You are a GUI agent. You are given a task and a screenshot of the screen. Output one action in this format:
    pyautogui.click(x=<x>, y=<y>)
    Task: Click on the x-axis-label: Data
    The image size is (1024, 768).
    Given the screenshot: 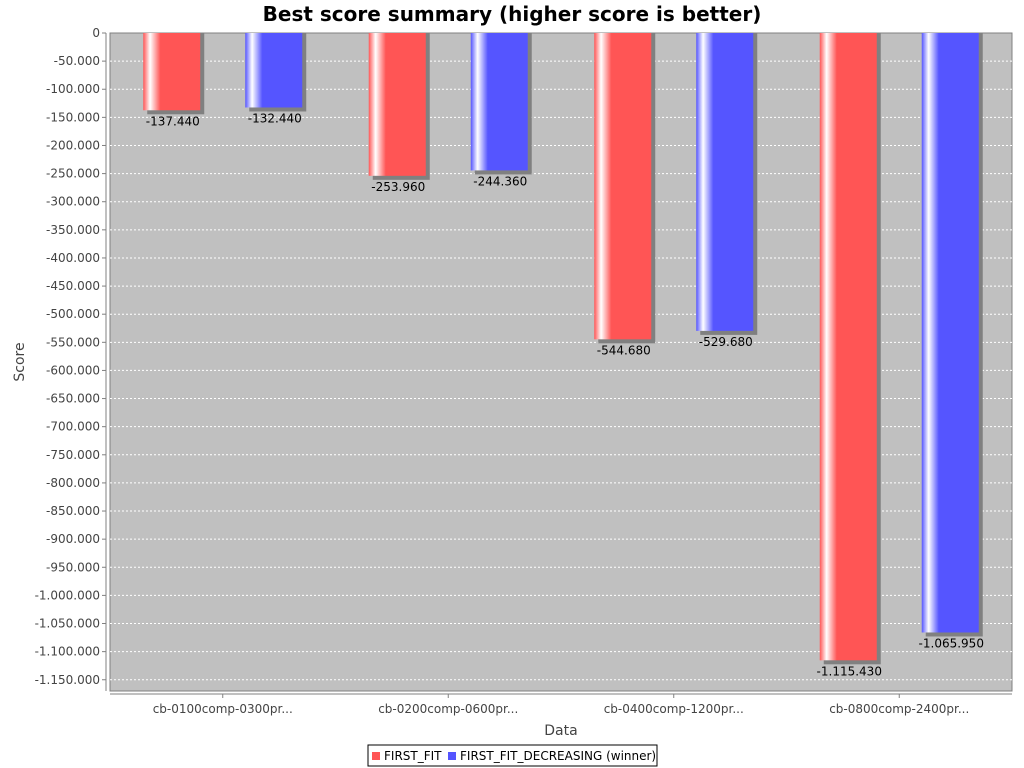 What is the action you would take?
    pyautogui.click(x=560, y=731)
    